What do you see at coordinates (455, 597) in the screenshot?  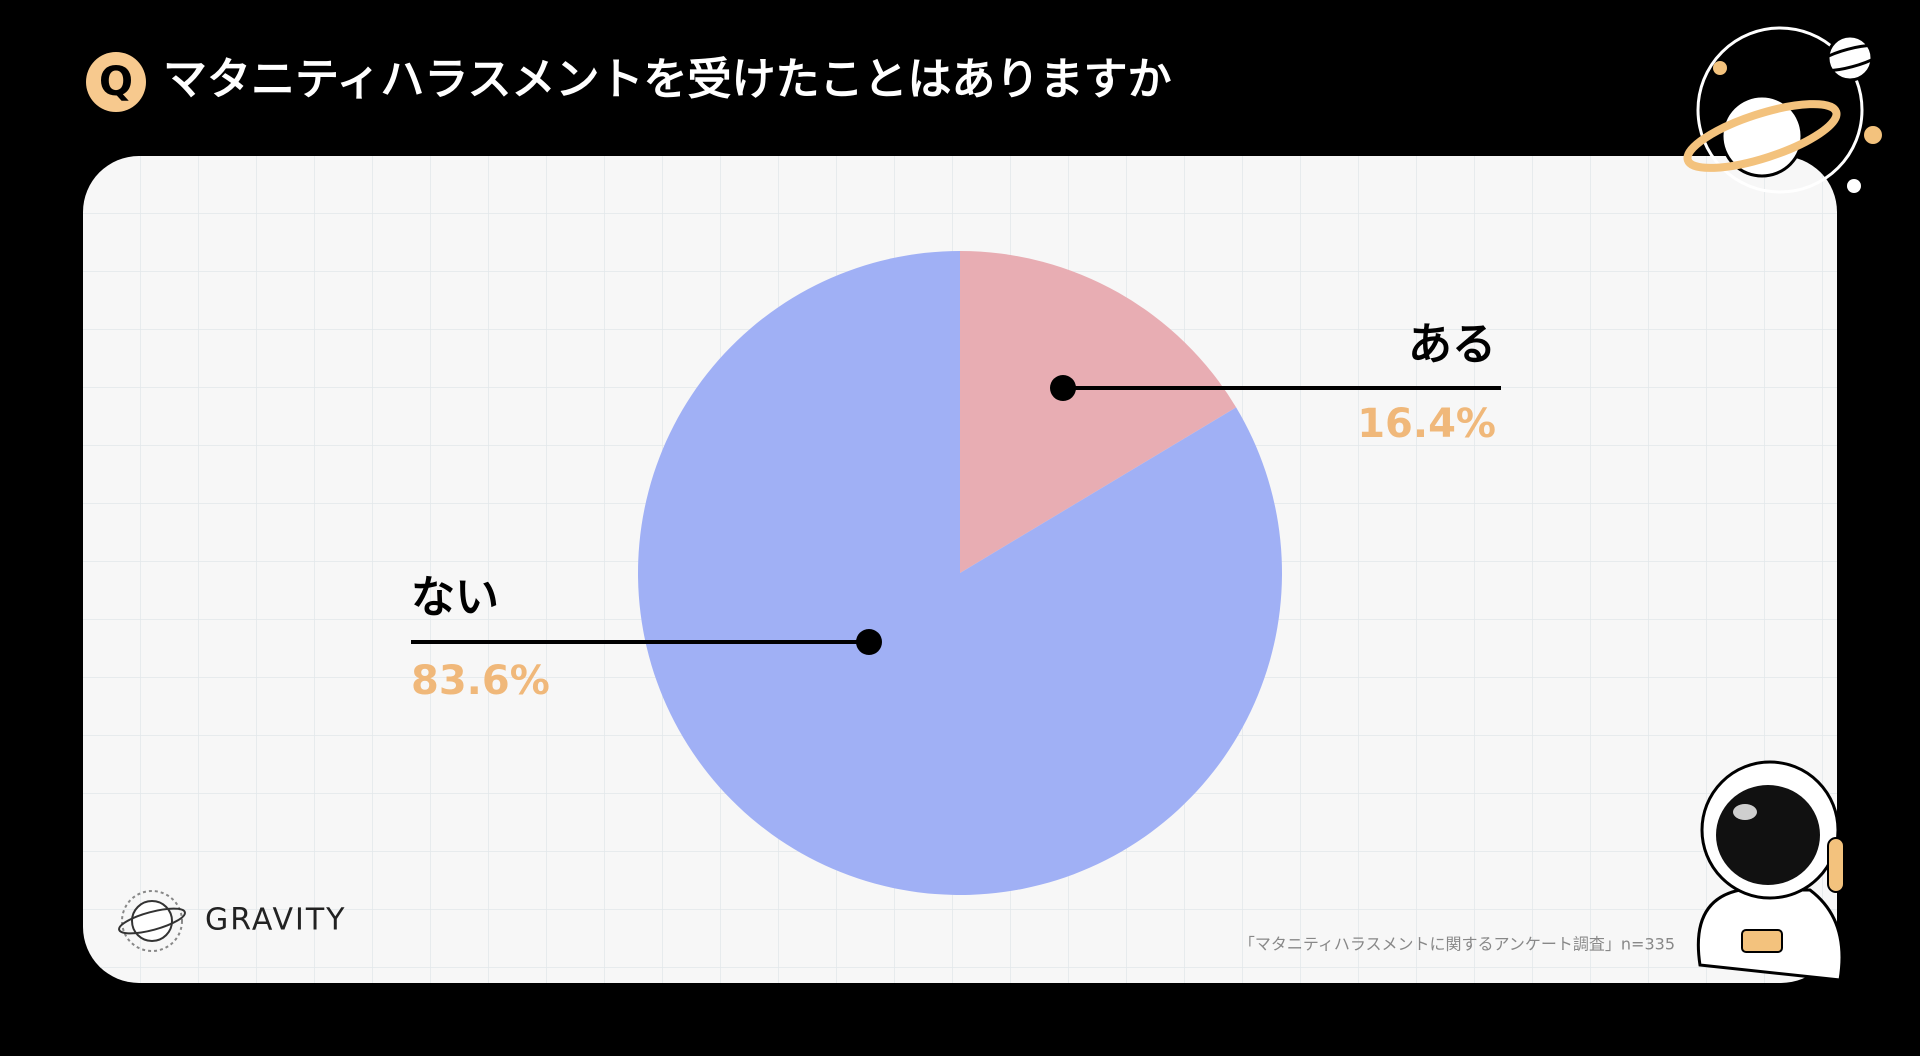 I see `slice-name: ない` at bounding box center [455, 597].